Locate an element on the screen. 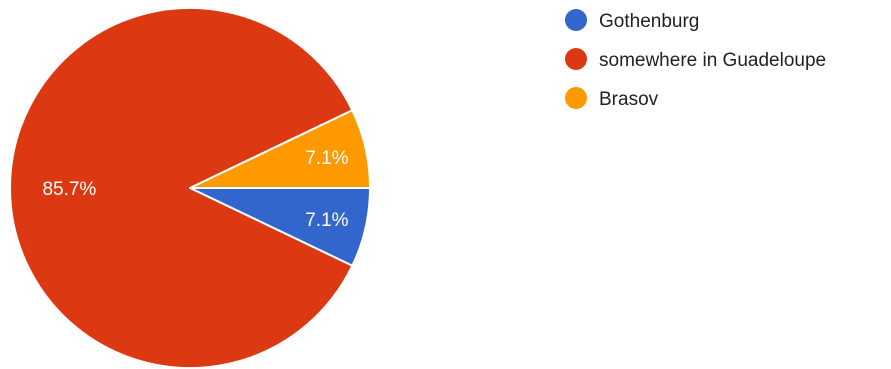 The width and height of the screenshot is (891, 369). legend-label: Gothenburg is located at coordinates (649, 21).